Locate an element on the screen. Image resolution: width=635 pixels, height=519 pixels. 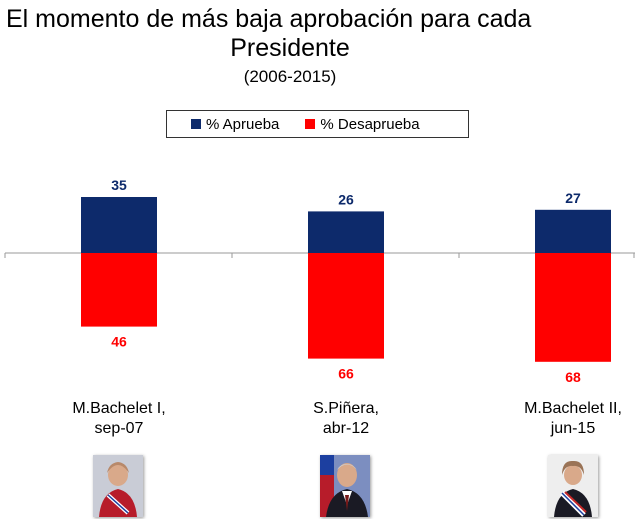
chart-subtitle: (2006-2015) is located at coordinates (290, 76).